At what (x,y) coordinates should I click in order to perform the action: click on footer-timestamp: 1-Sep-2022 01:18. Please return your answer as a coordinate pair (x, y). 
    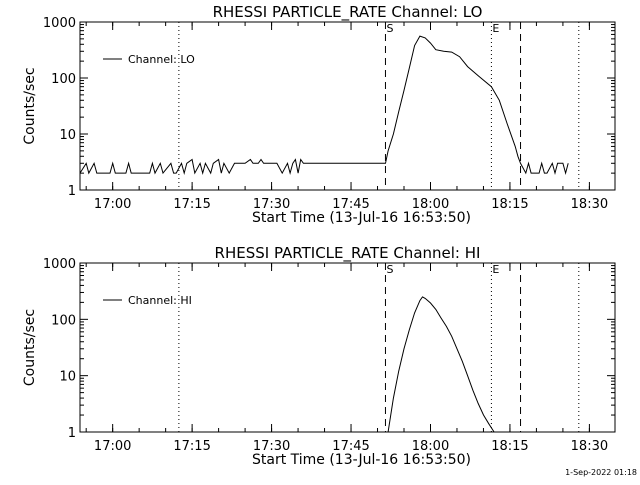
    Looking at the image, I should click on (601, 472).